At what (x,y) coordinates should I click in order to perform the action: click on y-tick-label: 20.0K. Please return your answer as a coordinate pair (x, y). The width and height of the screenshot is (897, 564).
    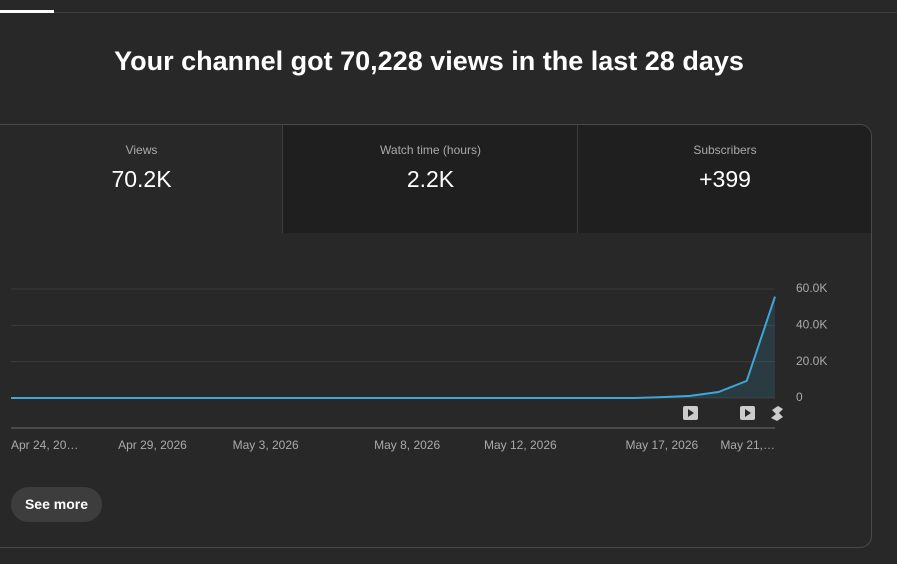
    Looking at the image, I should click on (811, 361).